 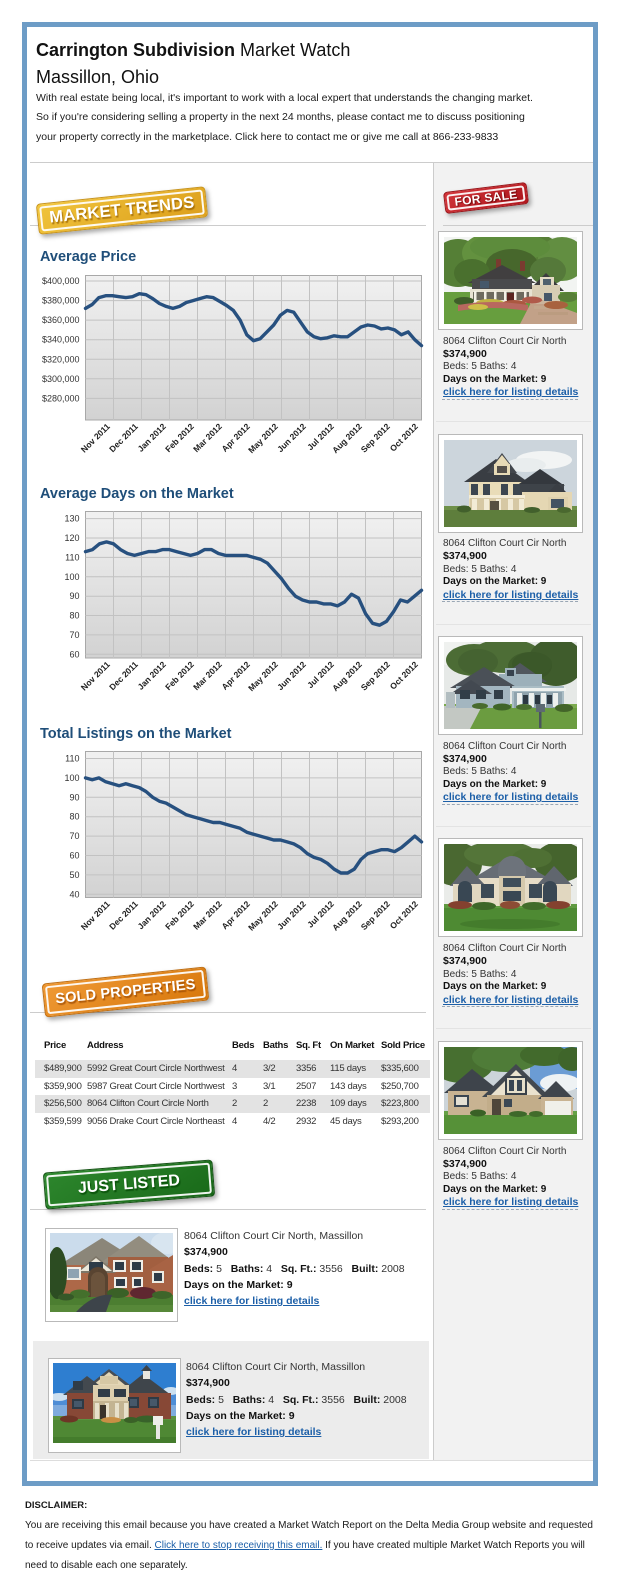 I want to click on svg-text: $360,000, so click(x=61, y=320).